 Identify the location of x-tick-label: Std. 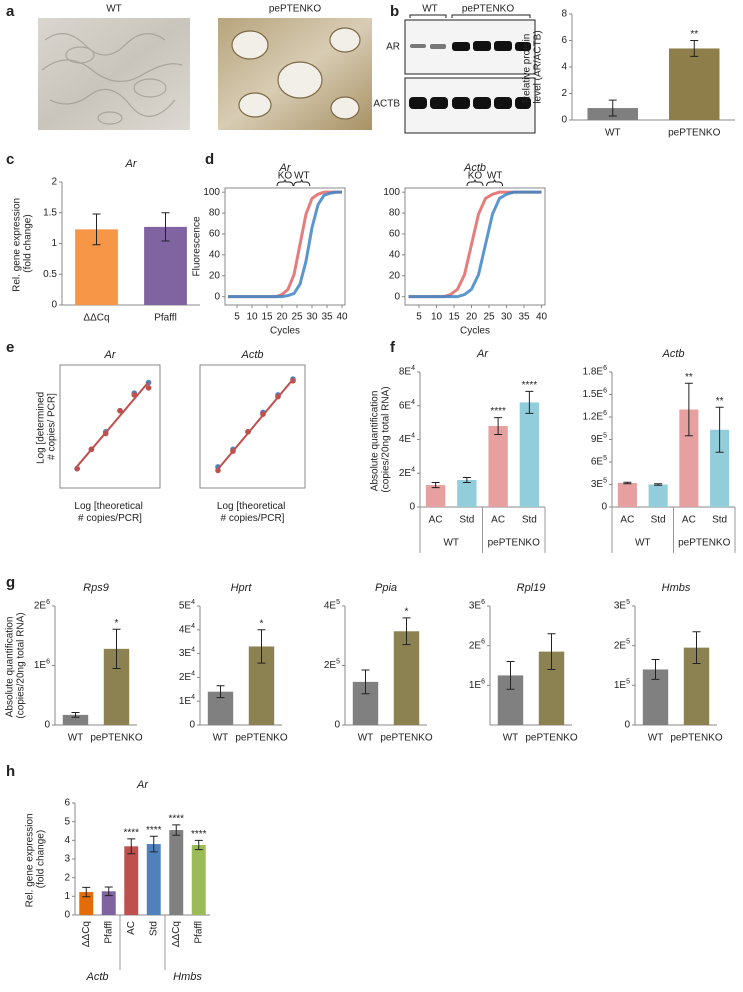
(529, 520).